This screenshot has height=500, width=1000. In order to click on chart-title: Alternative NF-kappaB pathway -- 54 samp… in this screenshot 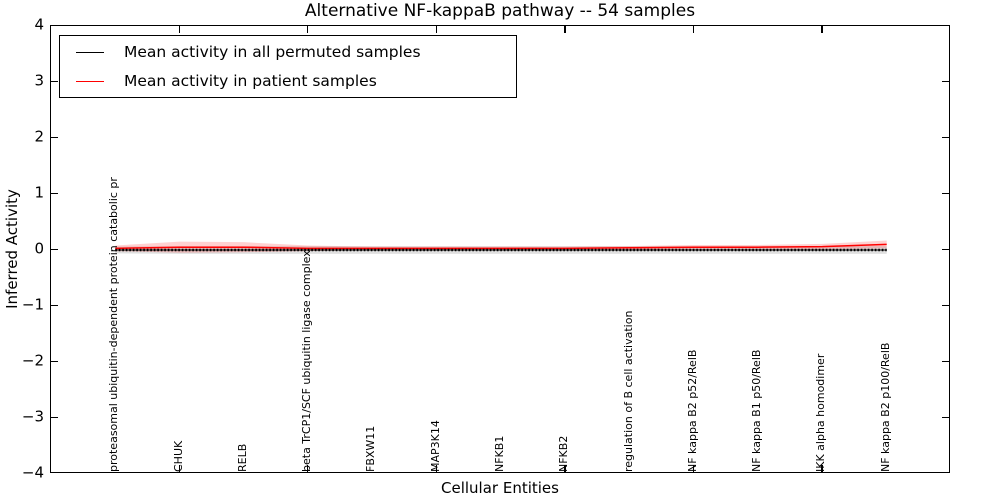, I will do `click(500, 11)`.